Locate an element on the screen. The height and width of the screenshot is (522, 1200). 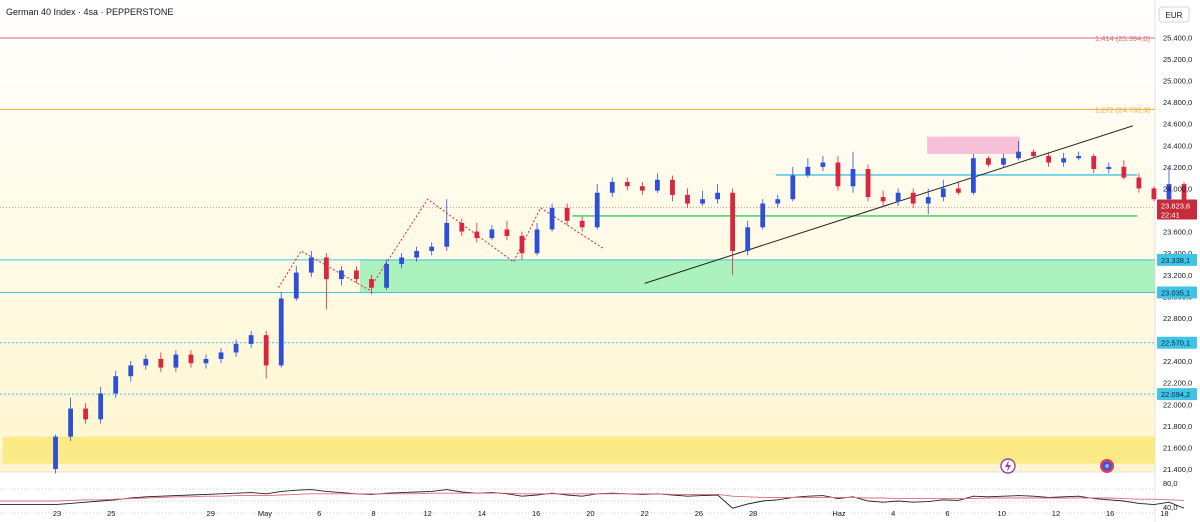
currency-label: EUR is located at coordinates (1174, 15).